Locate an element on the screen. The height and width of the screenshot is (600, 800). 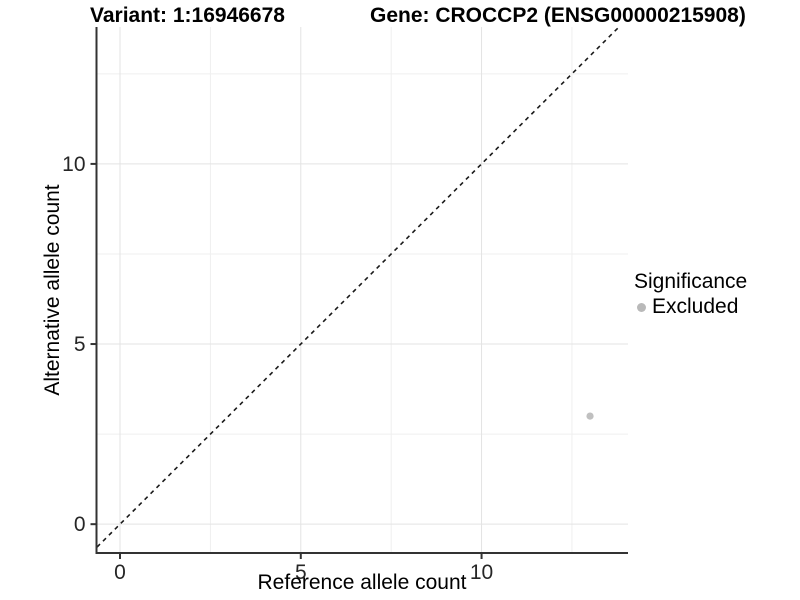
x-tick-label: 5 is located at coordinates (301, 572).